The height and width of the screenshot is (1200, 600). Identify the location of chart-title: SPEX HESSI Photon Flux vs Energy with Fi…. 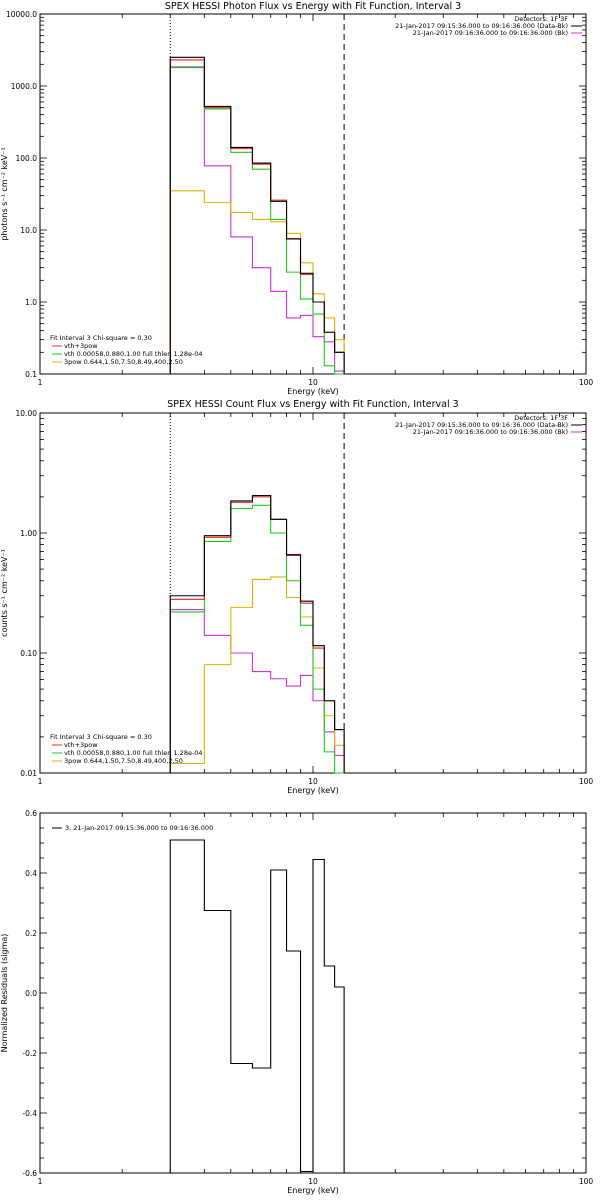
(313, 6).